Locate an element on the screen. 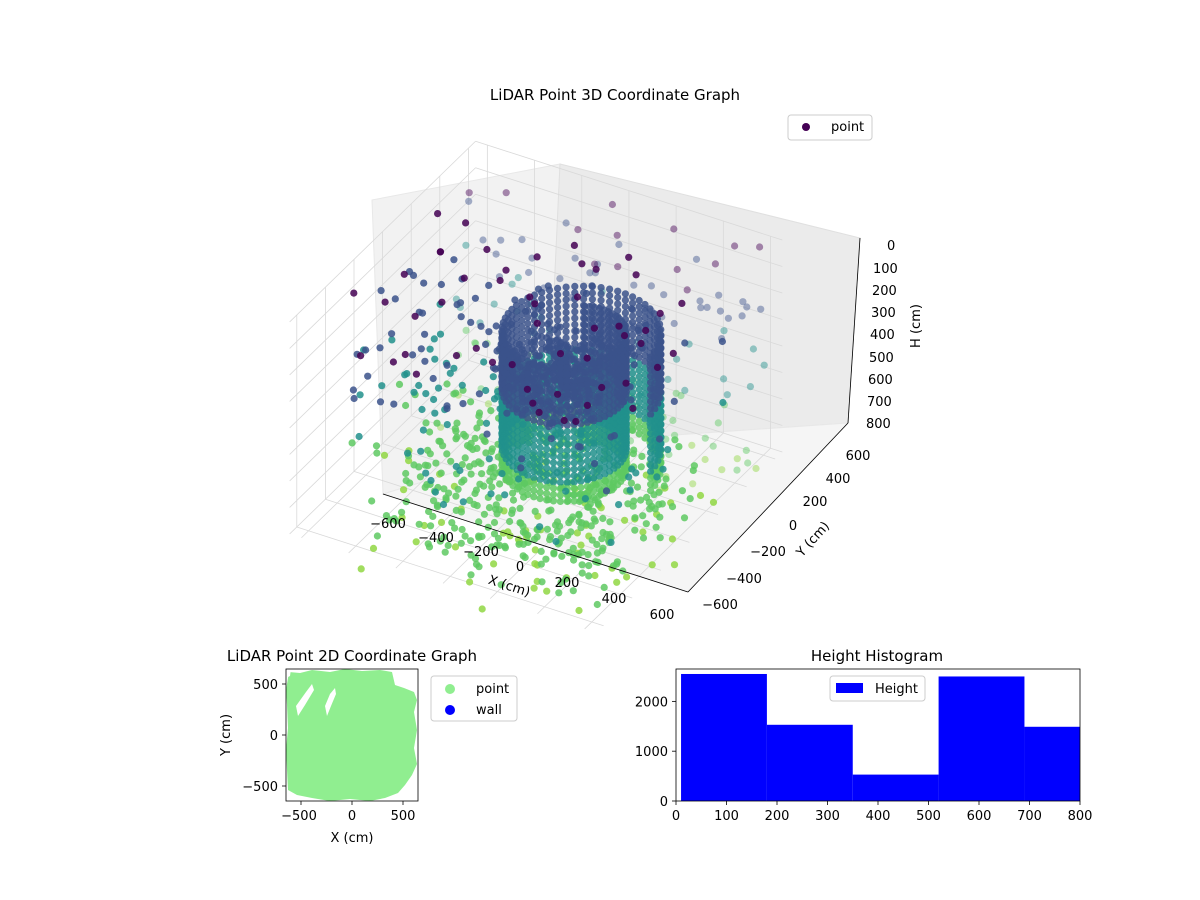 This screenshot has height=900, width=1200. gap-corner is located at coordinates (410, 790).